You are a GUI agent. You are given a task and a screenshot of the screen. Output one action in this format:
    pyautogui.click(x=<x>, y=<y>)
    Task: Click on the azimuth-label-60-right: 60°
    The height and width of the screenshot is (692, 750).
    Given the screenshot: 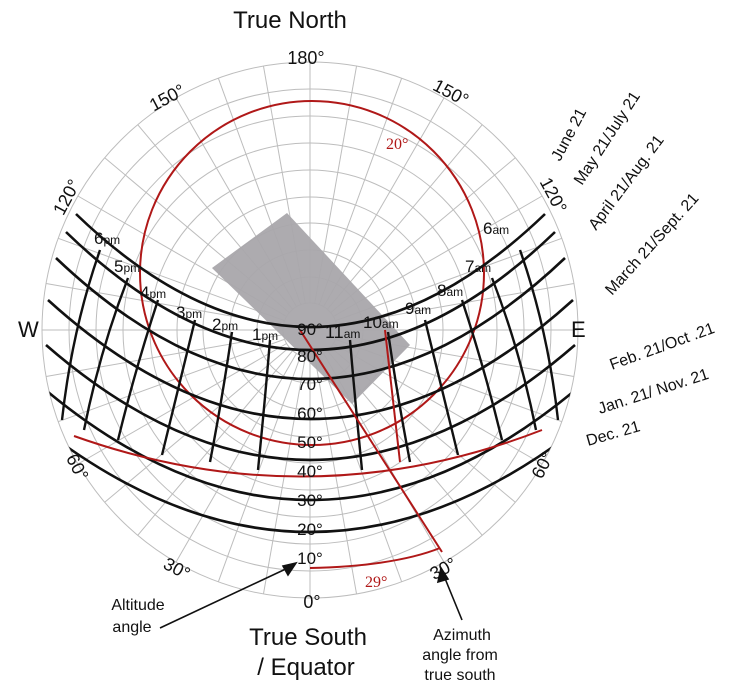 What is the action you would take?
    pyautogui.click(x=542, y=464)
    